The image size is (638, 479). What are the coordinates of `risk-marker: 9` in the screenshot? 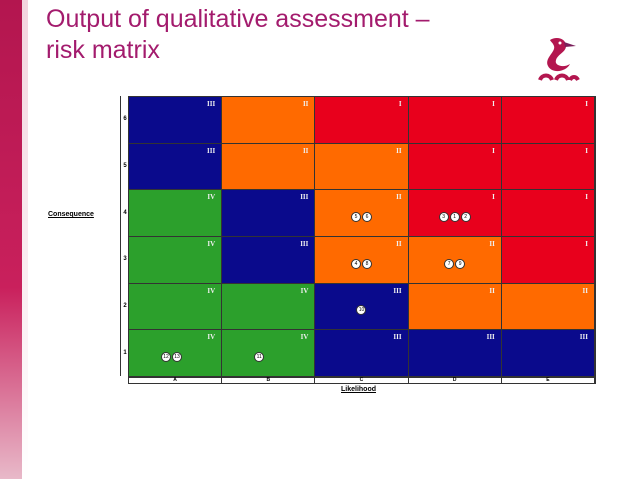 It's located at (460, 263).